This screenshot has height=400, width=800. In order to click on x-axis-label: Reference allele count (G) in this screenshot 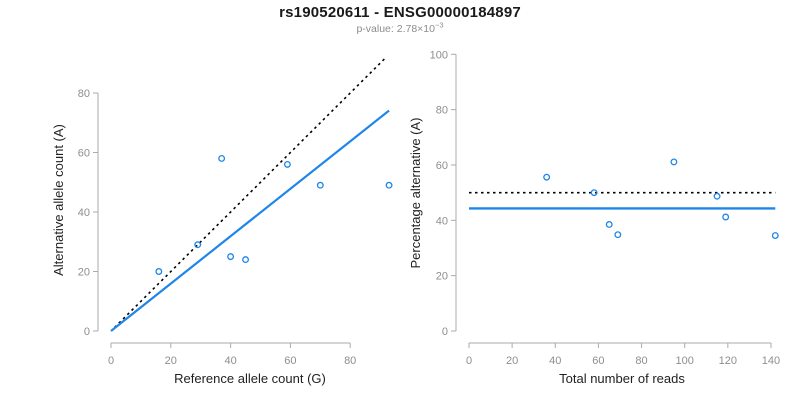, I will do `click(250, 378)`.